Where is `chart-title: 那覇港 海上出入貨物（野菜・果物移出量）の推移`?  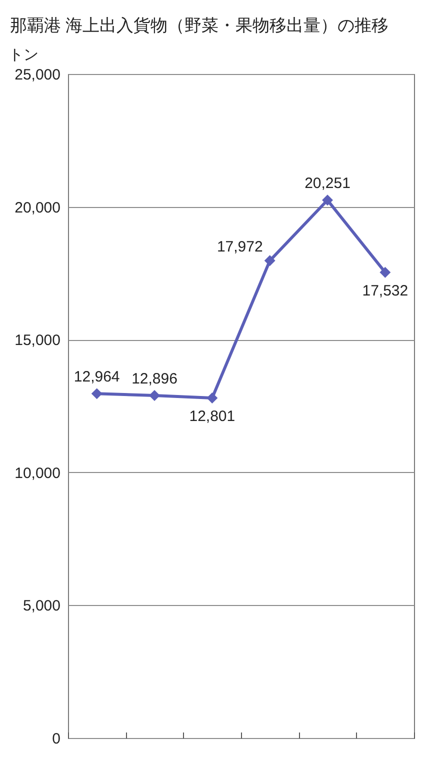 chart-title: 那覇港 海上出入貨物（野菜・果物移出量）の推移 is located at coordinates (199, 25).